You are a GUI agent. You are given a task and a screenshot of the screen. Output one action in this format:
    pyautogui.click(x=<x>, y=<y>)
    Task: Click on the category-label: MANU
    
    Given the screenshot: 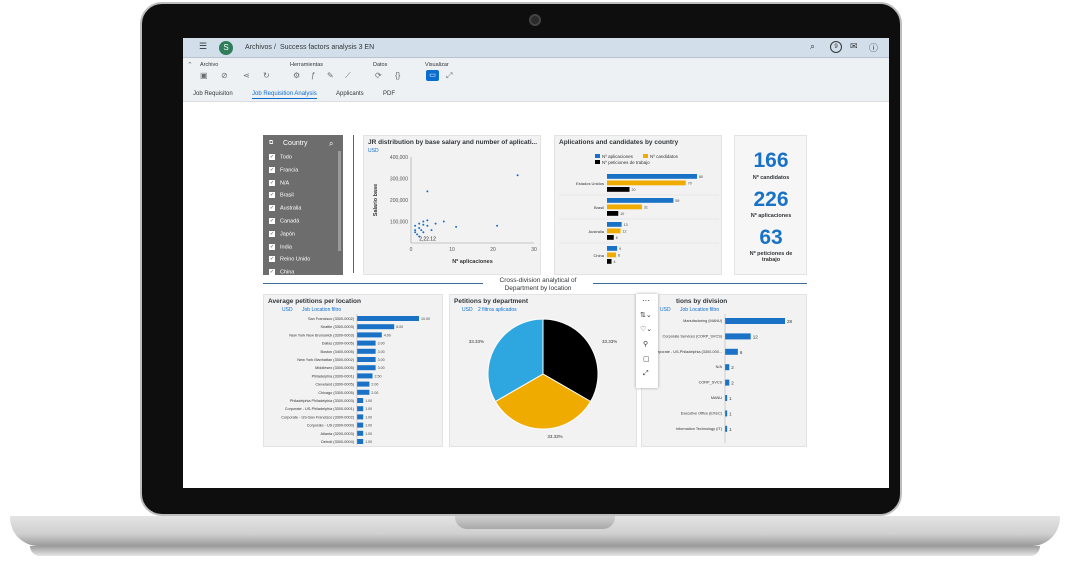 What is the action you would take?
    pyautogui.click(x=716, y=398)
    